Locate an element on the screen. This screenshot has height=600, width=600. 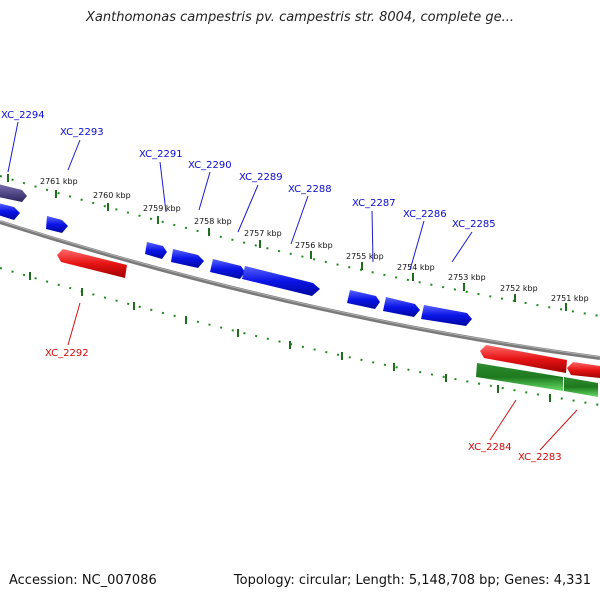
accession-text: Accession: NC_007086 is located at coordinates (83, 580).